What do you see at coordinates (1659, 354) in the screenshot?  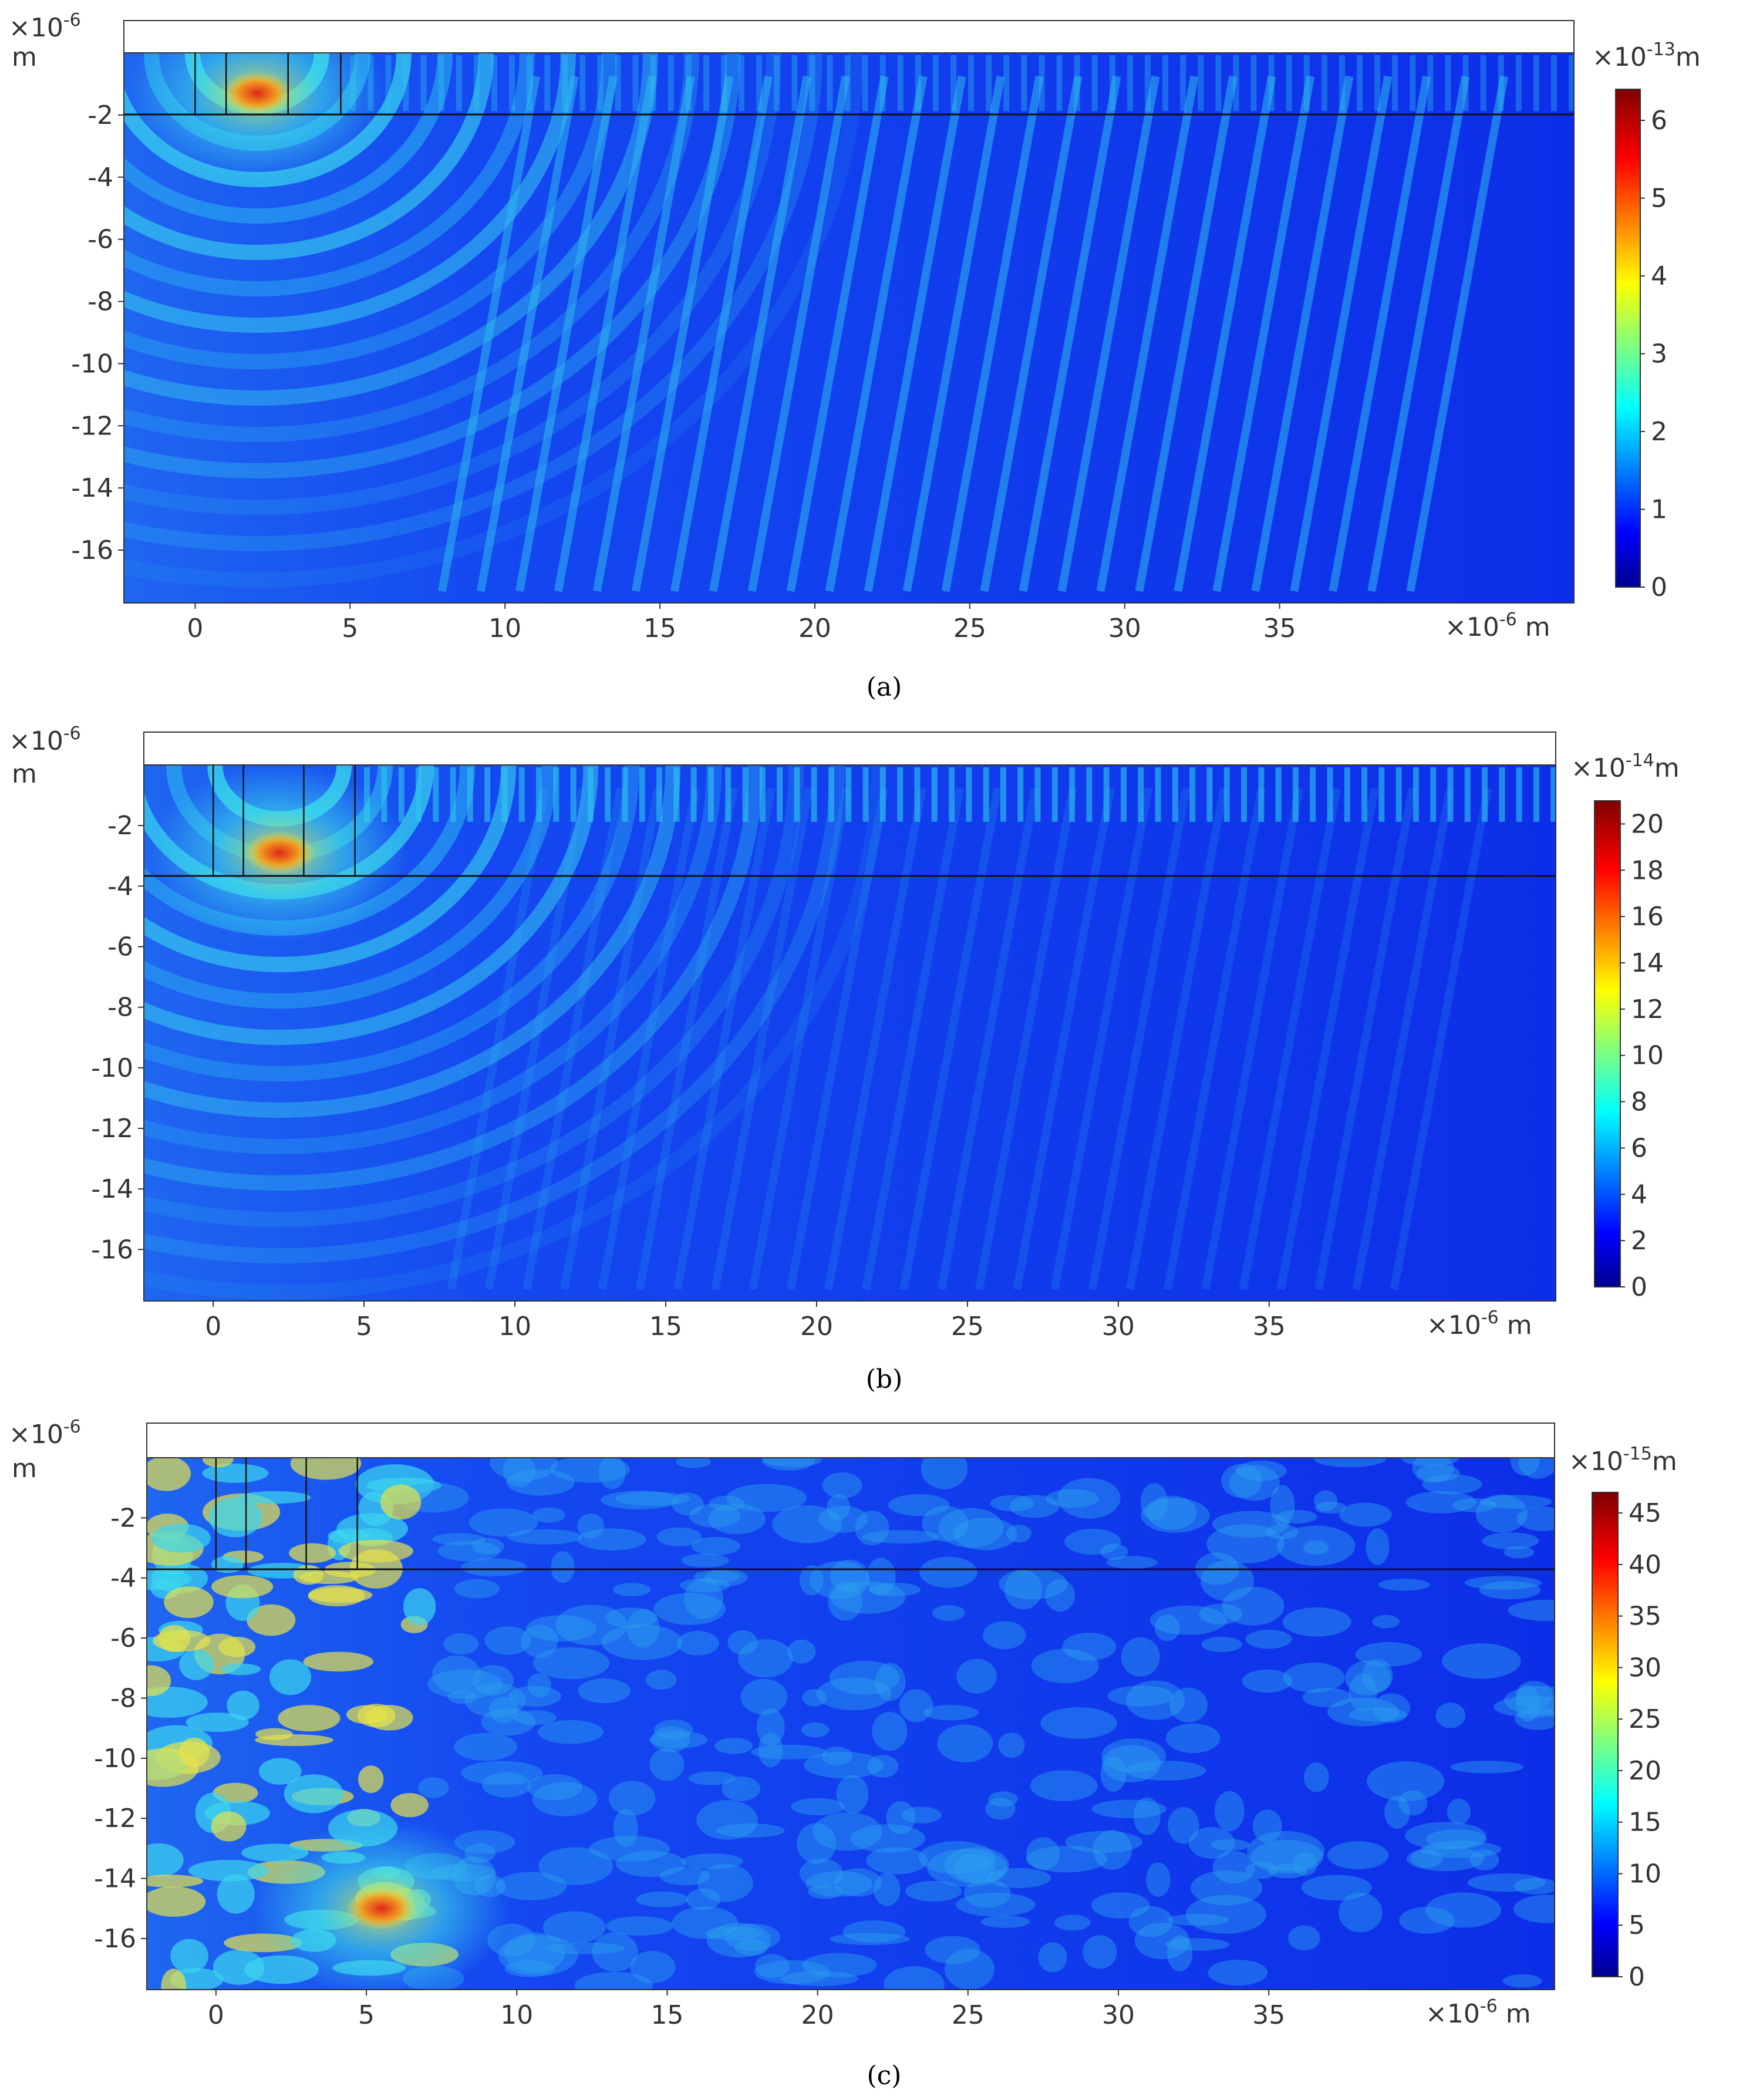 I see `colorbar-tick-label: 3` at bounding box center [1659, 354].